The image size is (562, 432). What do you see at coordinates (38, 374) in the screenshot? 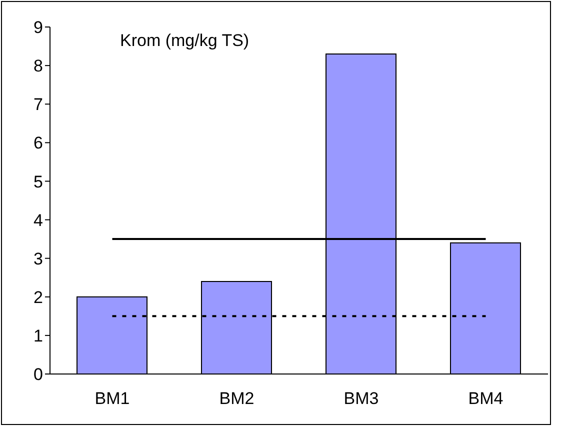
I see `y-tick-label: 0` at bounding box center [38, 374].